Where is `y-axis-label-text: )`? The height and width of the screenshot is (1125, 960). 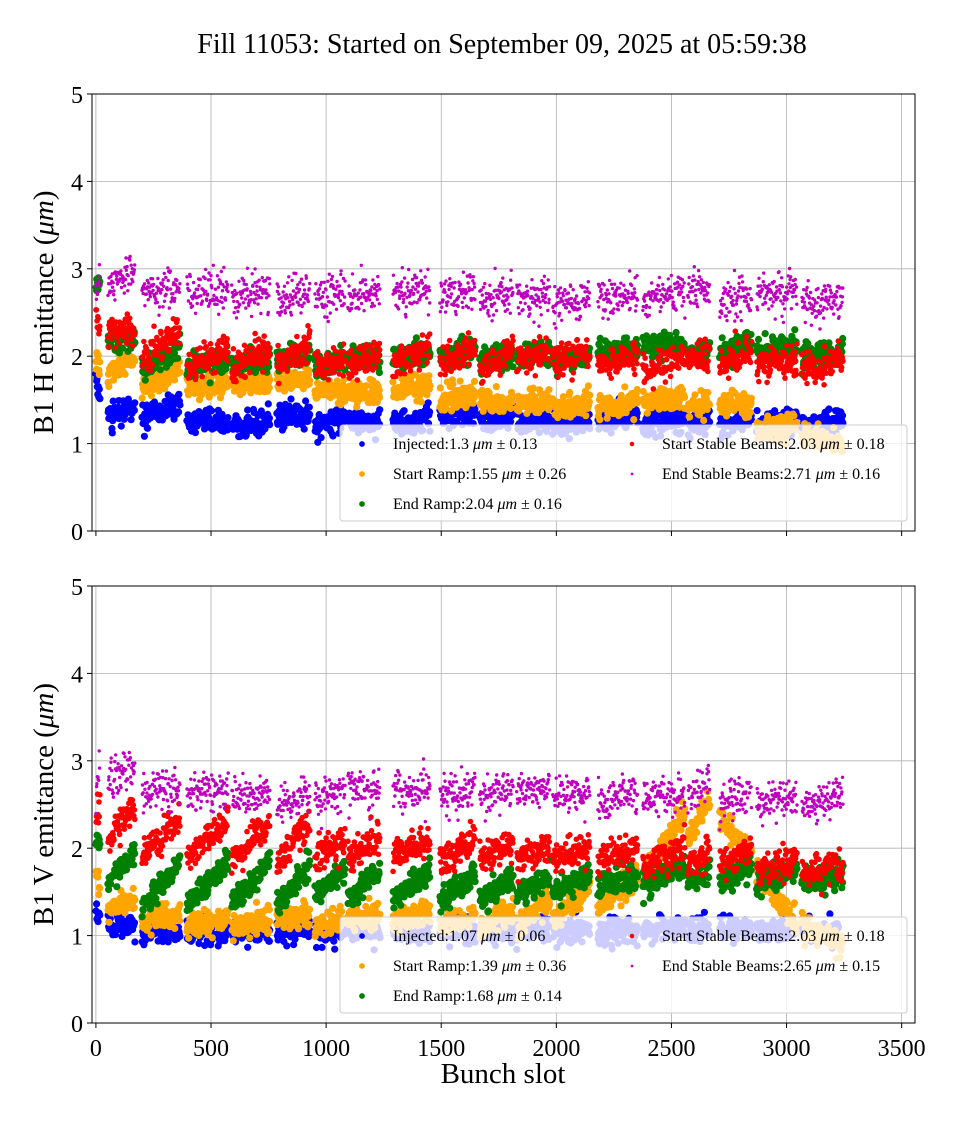 y-axis-label-text: ) is located at coordinates (44, 195).